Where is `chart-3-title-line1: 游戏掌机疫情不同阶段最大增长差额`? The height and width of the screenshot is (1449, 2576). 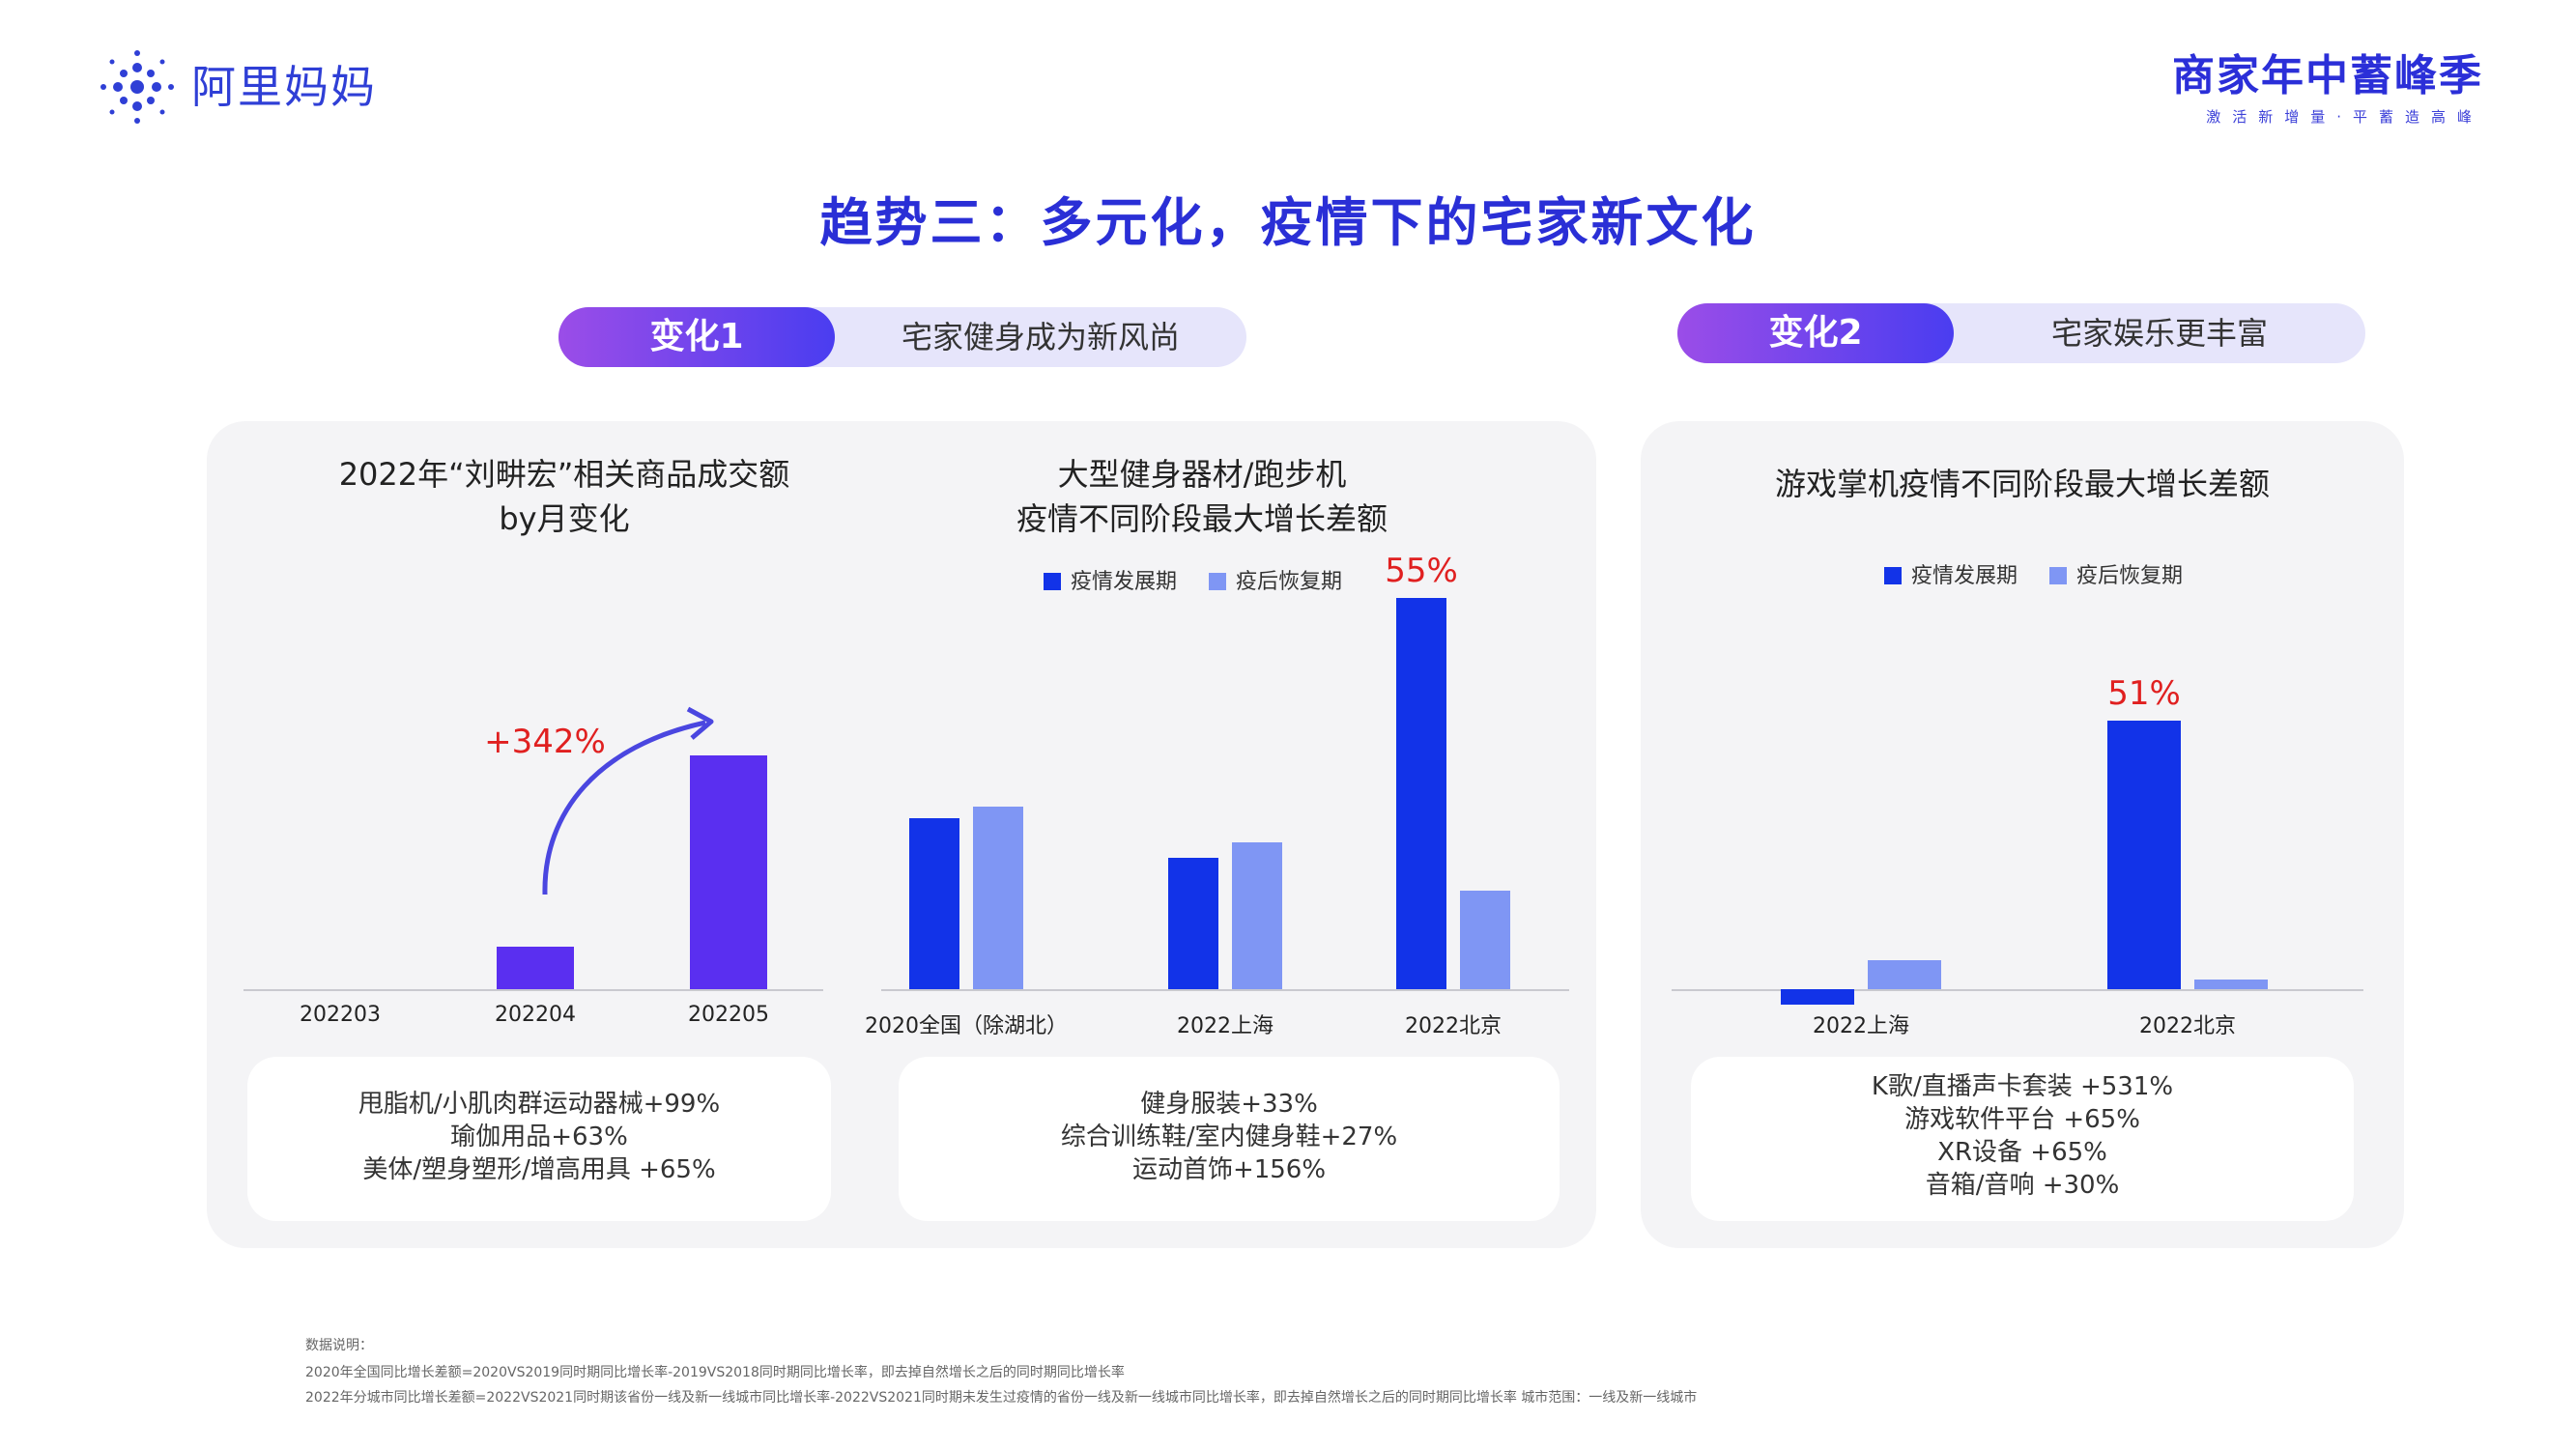 chart-3-title-line1: 游戏掌机疫情不同阶段最大增长差额 is located at coordinates (2022, 484).